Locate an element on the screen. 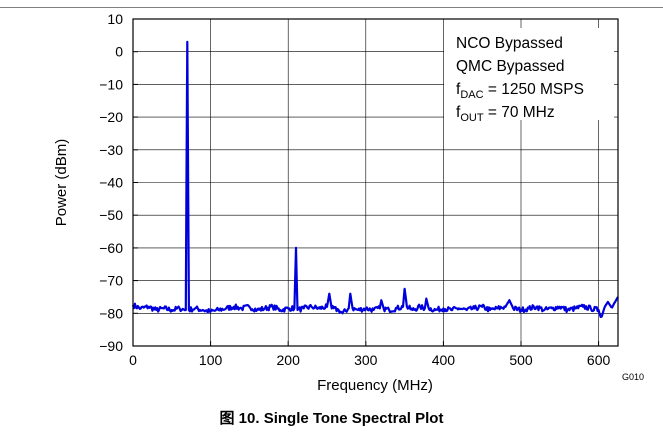  annotation-fout-value: = 70 MHz is located at coordinates (519, 112).